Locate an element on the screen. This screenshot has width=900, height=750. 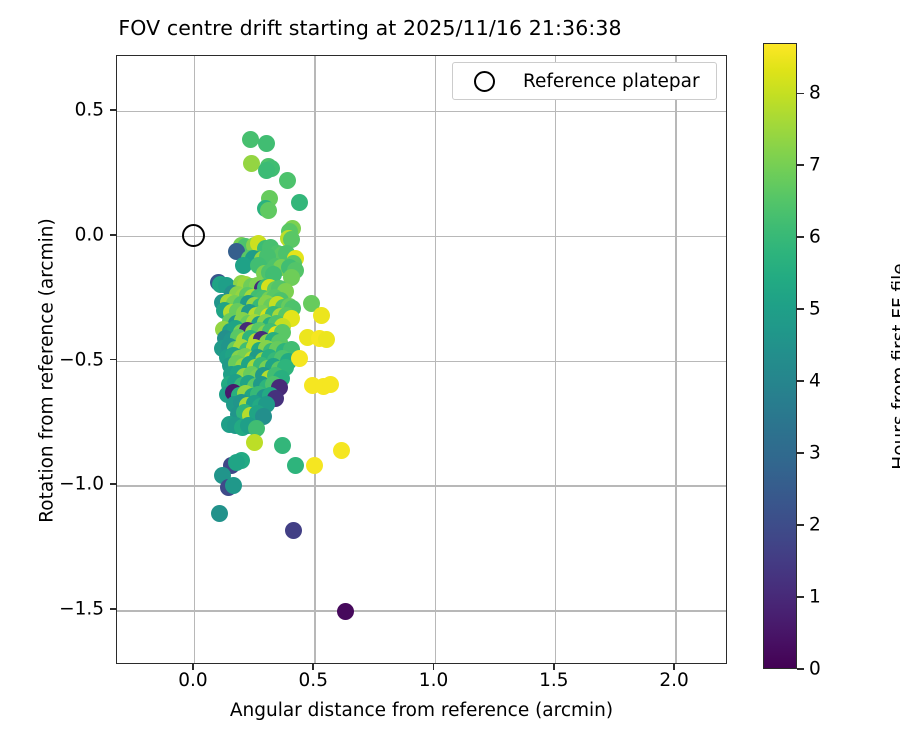
colorbar-gradient is located at coordinates (780, 356).